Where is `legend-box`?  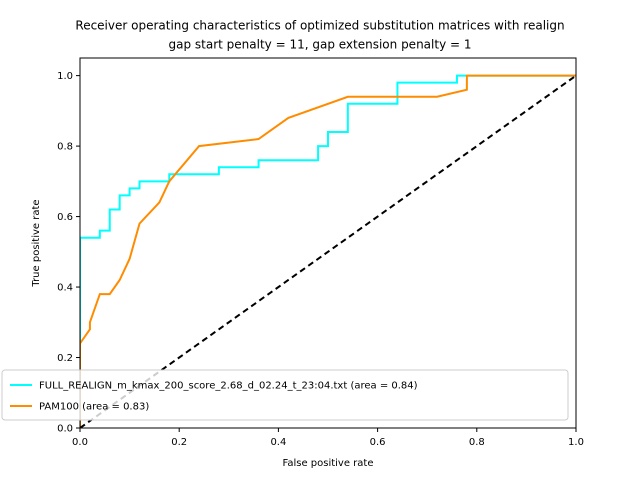
legend-box is located at coordinates (285, 395).